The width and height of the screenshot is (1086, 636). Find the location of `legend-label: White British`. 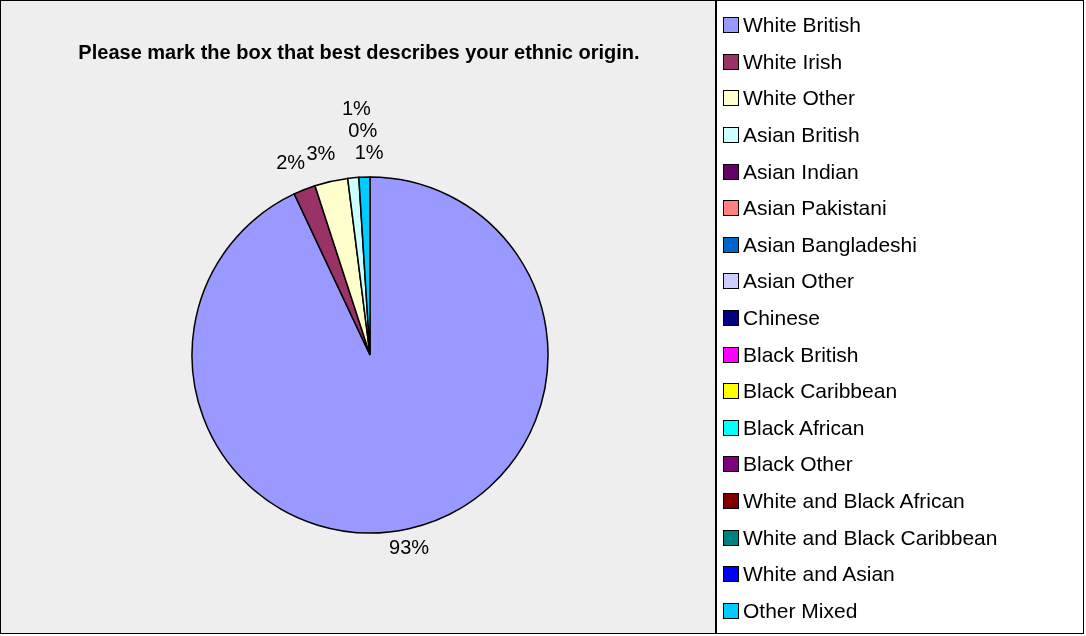

legend-label: White British is located at coordinates (802, 25).